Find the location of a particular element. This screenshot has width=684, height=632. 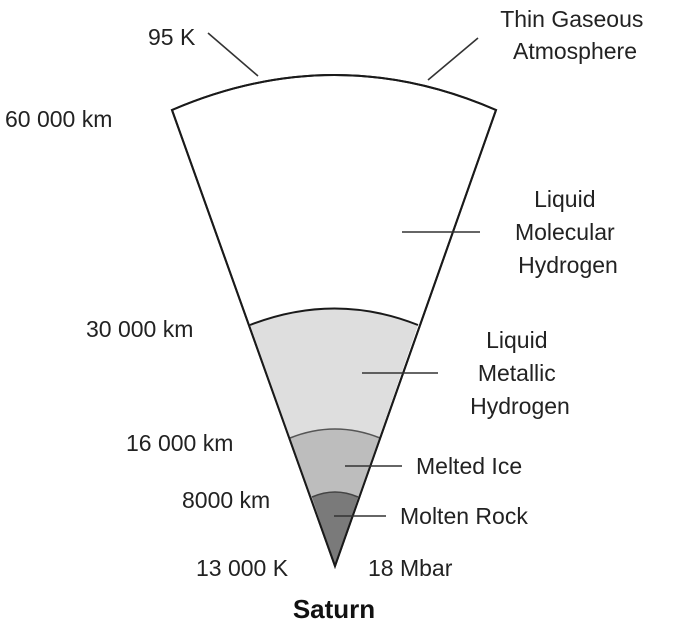

molecular-hydrogen-label: Liquid Molecular Hydrogen is located at coordinates (568, 232).